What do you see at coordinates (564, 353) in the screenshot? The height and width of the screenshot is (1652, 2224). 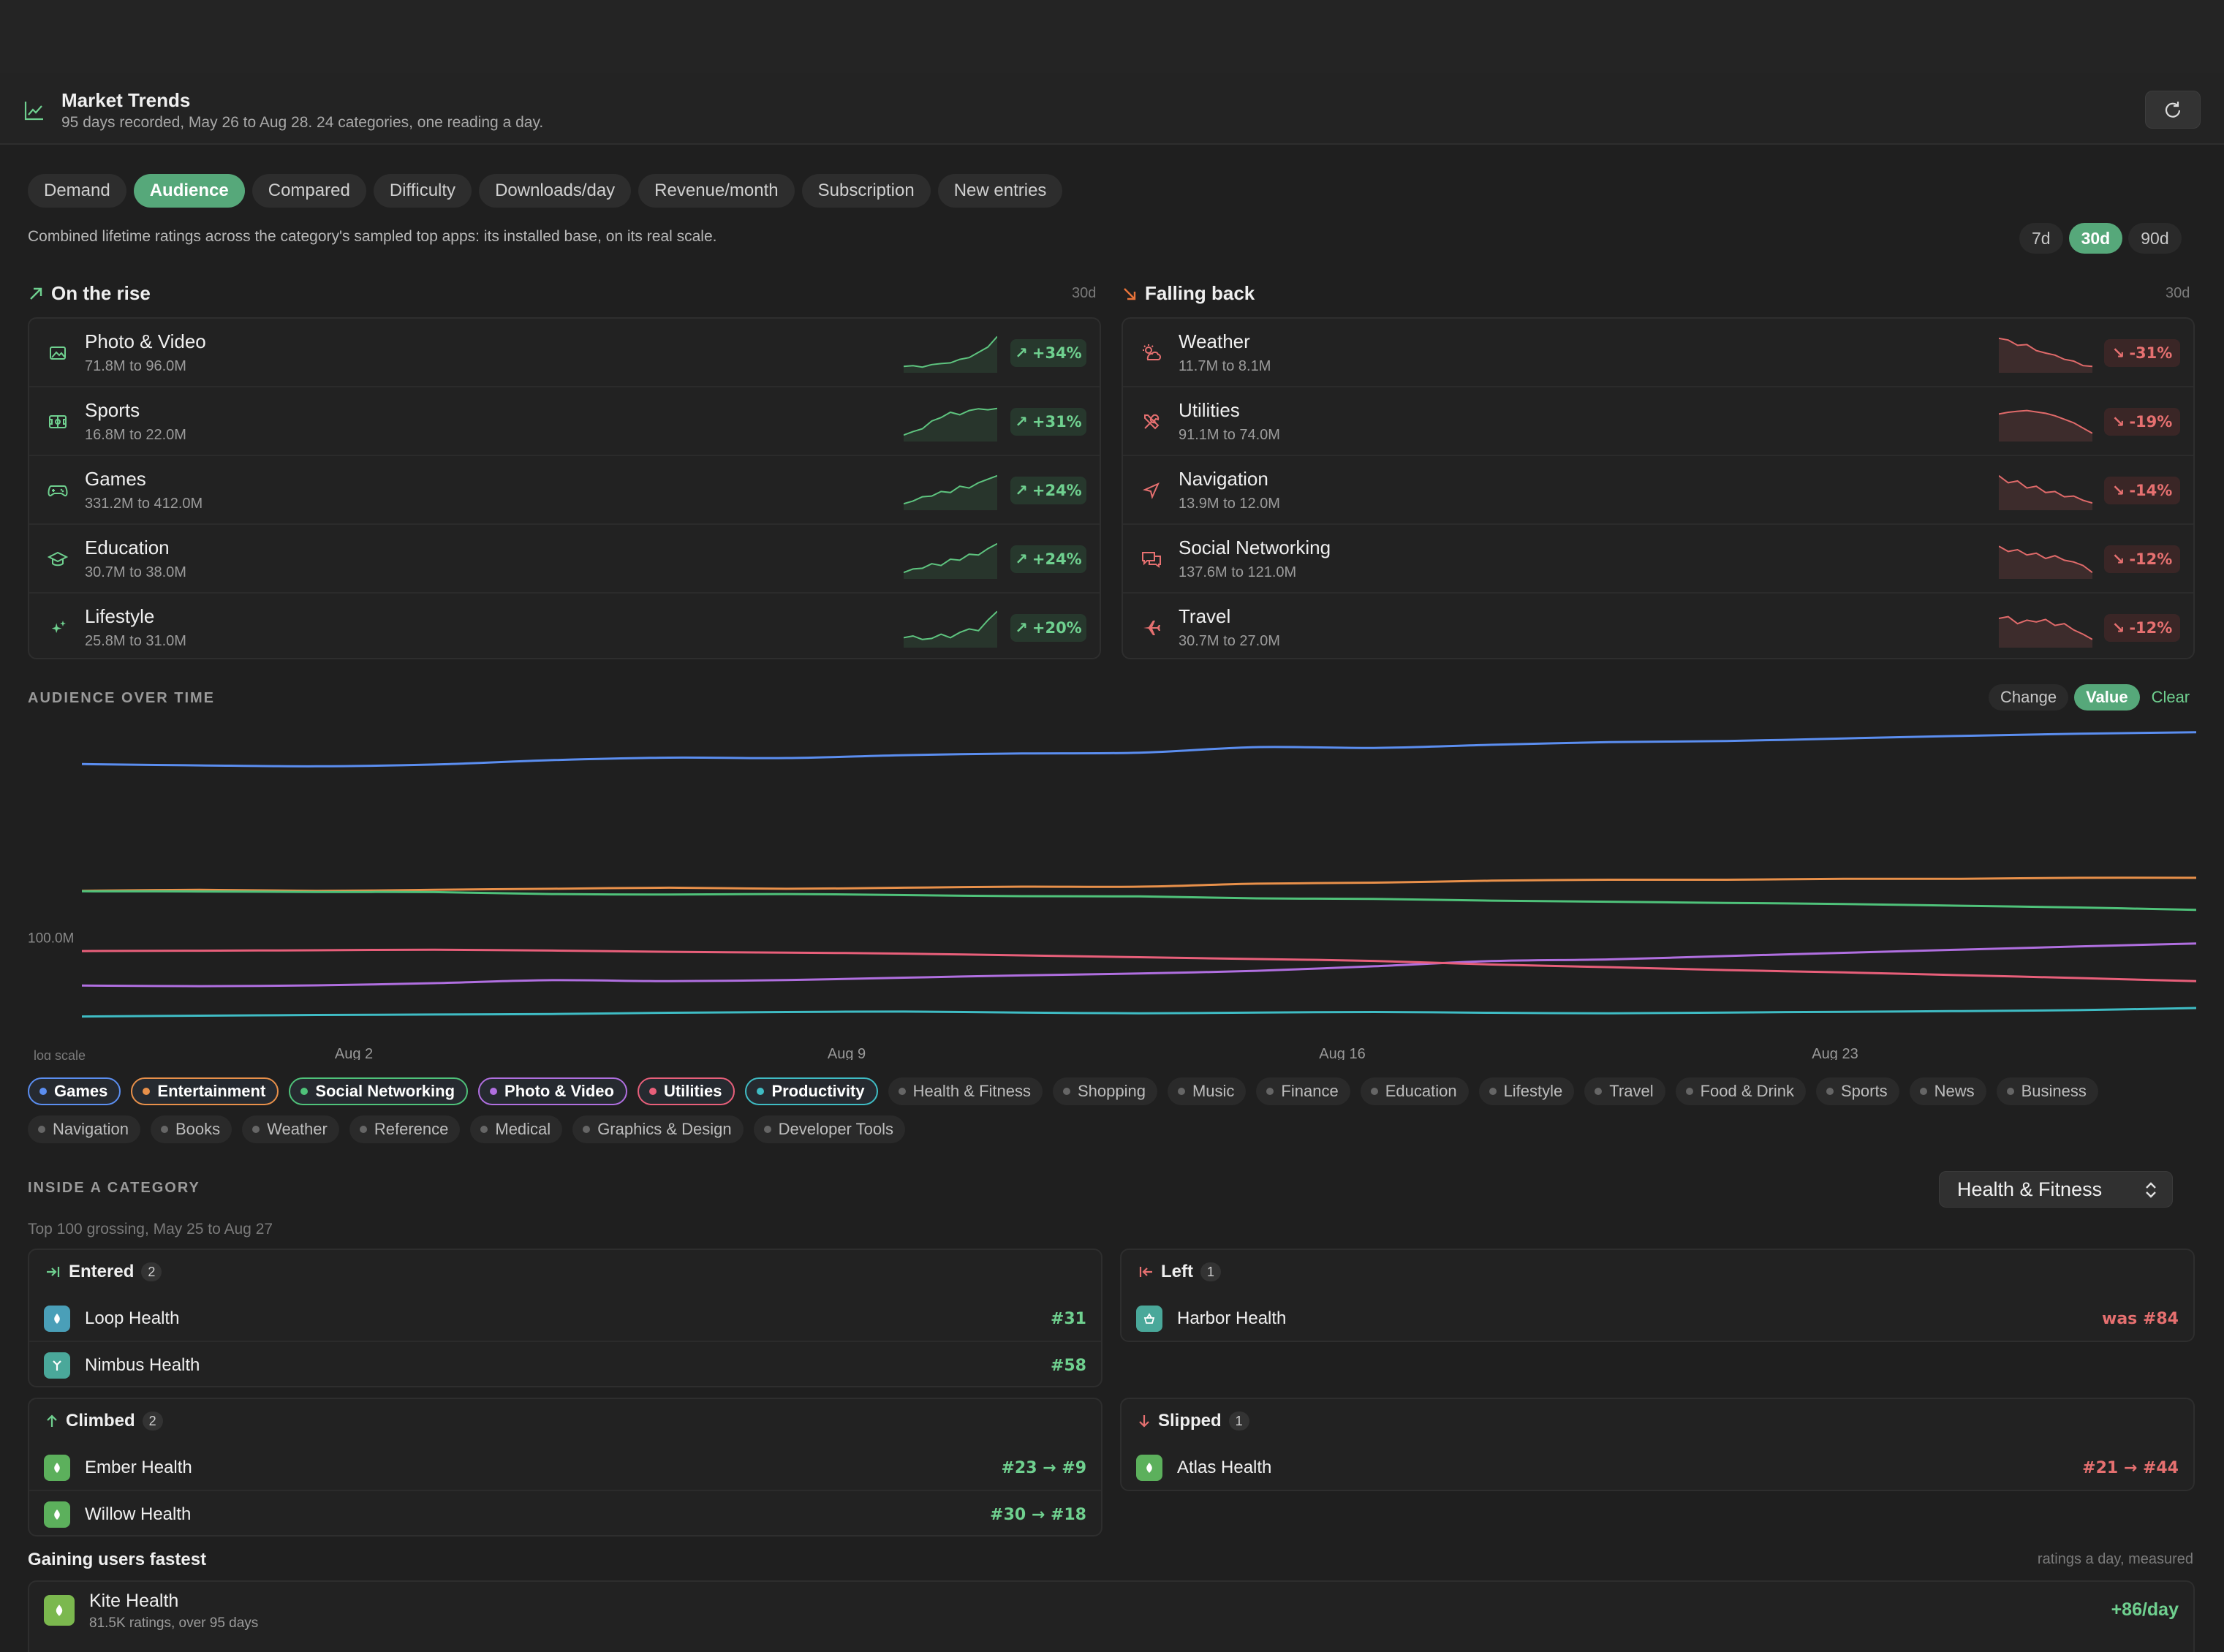 I see `rising-row: Photo & Video 71.8M to 96.0M ↗ +34%` at bounding box center [564, 353].